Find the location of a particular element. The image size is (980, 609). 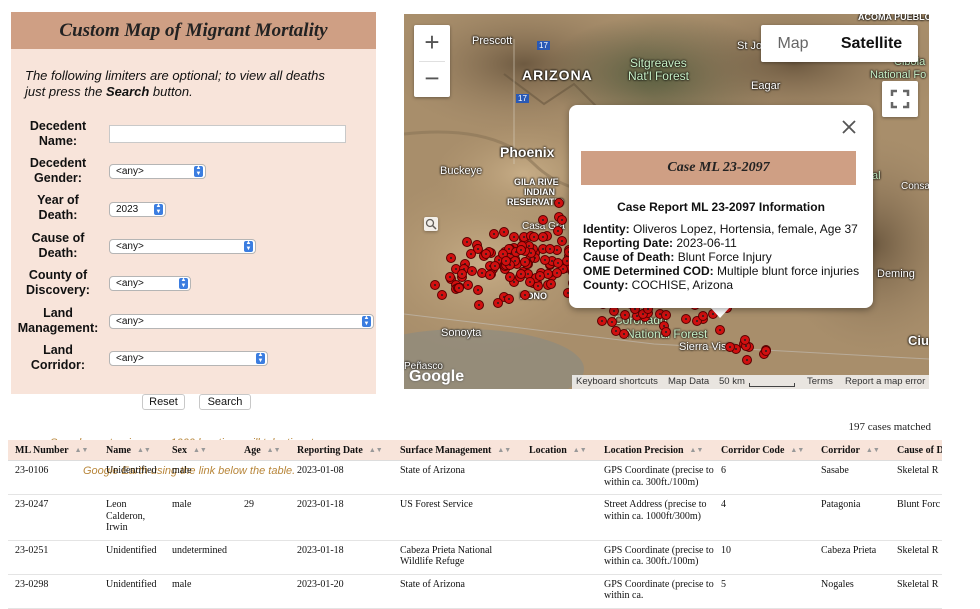

county-select: <any> ▲ ▼ is located at coordinates (150, 283).